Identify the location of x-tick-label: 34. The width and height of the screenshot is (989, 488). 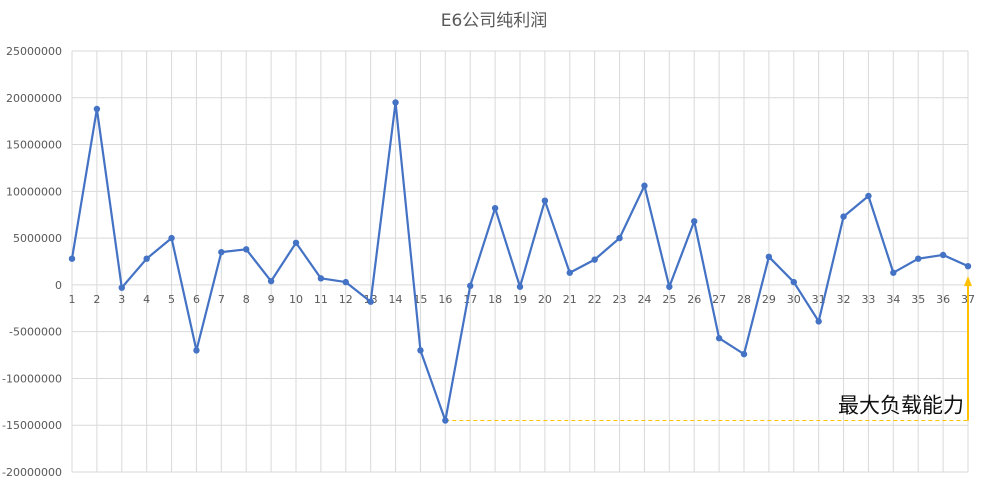
(893, 299).